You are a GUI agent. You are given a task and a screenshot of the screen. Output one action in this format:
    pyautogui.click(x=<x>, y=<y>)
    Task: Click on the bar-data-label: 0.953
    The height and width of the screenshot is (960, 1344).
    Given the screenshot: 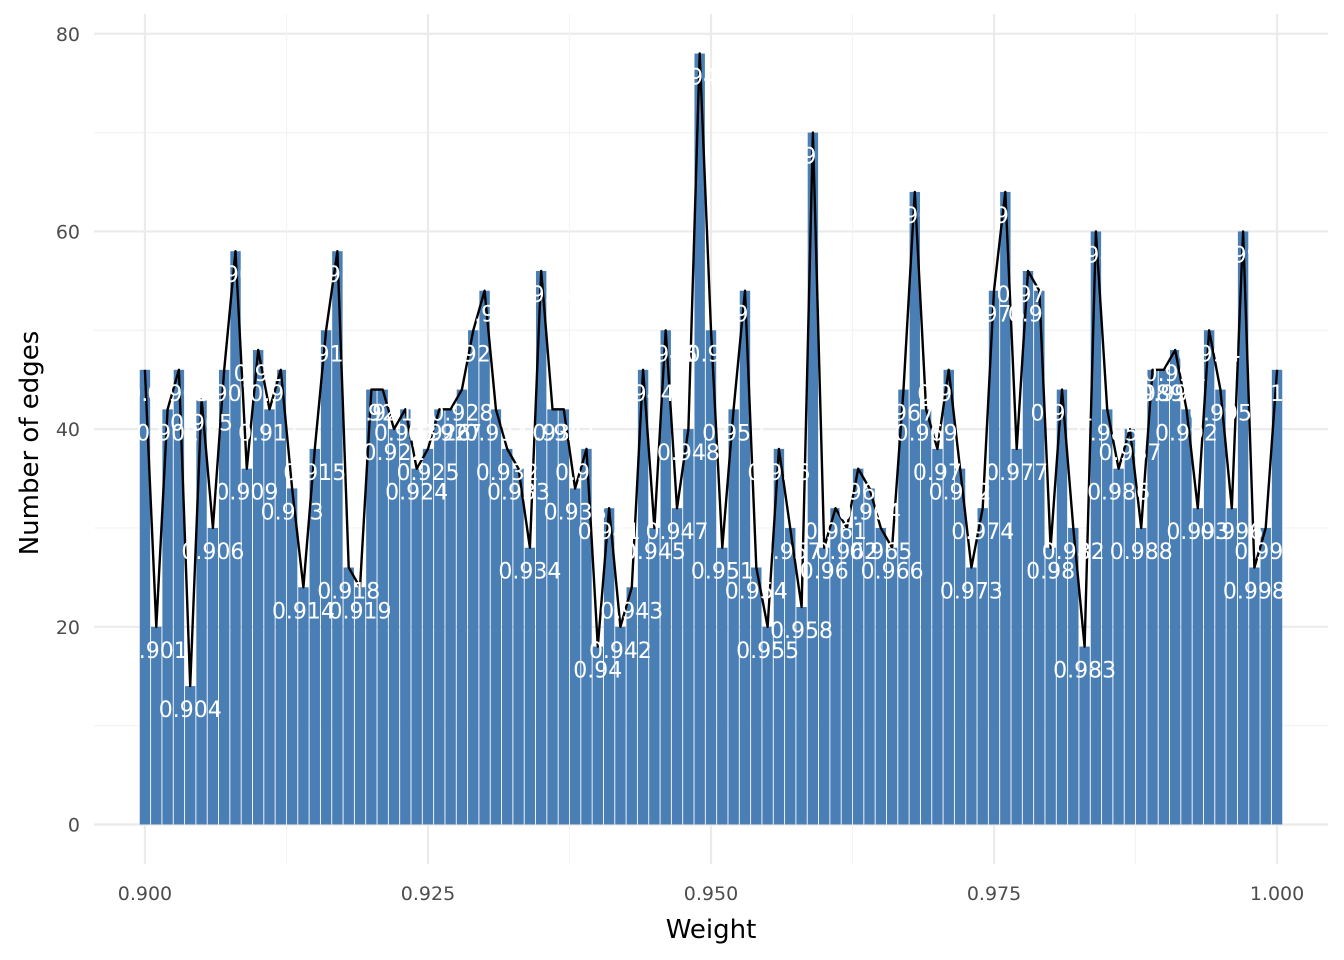 What is the action you would take?
    pyautogui.click(x=744, y=315)
    